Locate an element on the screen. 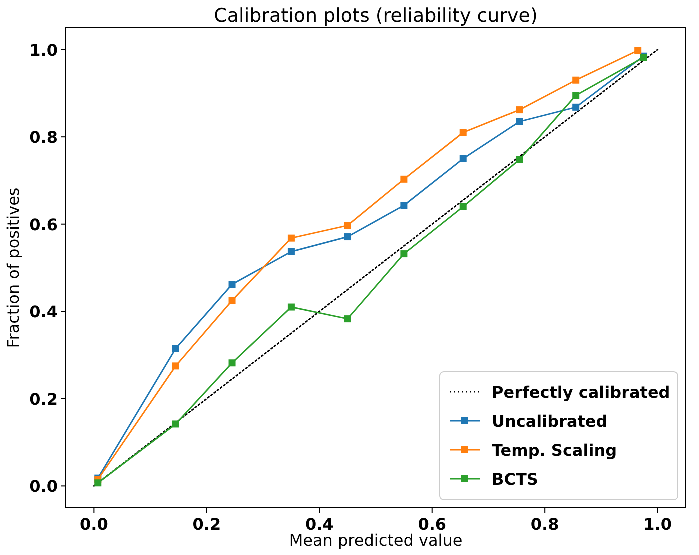 This screenshot has height=555, width=699. y-tick-label: 0.2 is located at coordinates (44, 399).